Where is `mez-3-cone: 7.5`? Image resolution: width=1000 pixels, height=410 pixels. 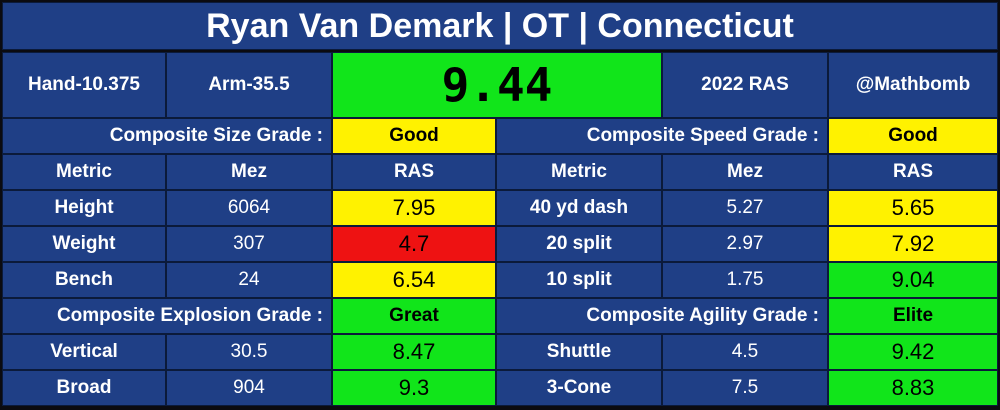
mez-3-cone: 7.5 is located at coordinates (745, 388).